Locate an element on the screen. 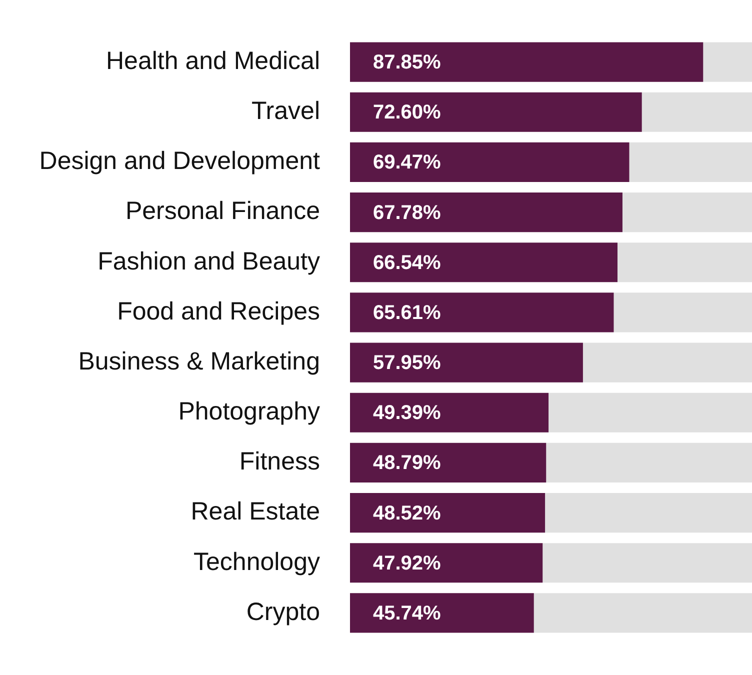 This screenshot has height=675, width=752. y-tick-label: Health and Medical is located at coordinates (213, 60).